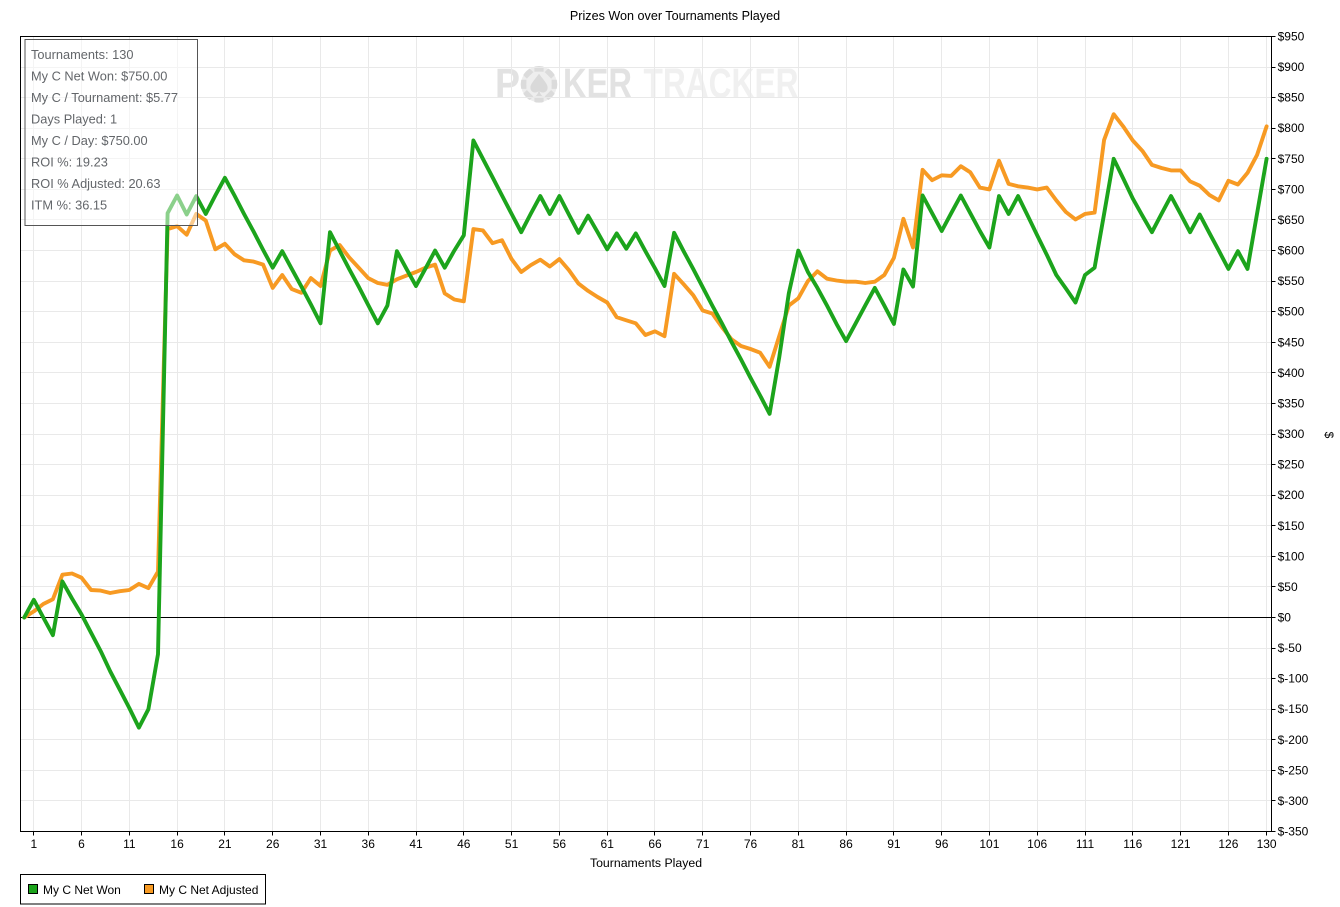 Image resolution: width=1340 pixels, height=907 pixels. What do you see at coordinates (1293, 832) in the screenshot?
I see `svg-text: $-350` at bounding box center [1293, 832].